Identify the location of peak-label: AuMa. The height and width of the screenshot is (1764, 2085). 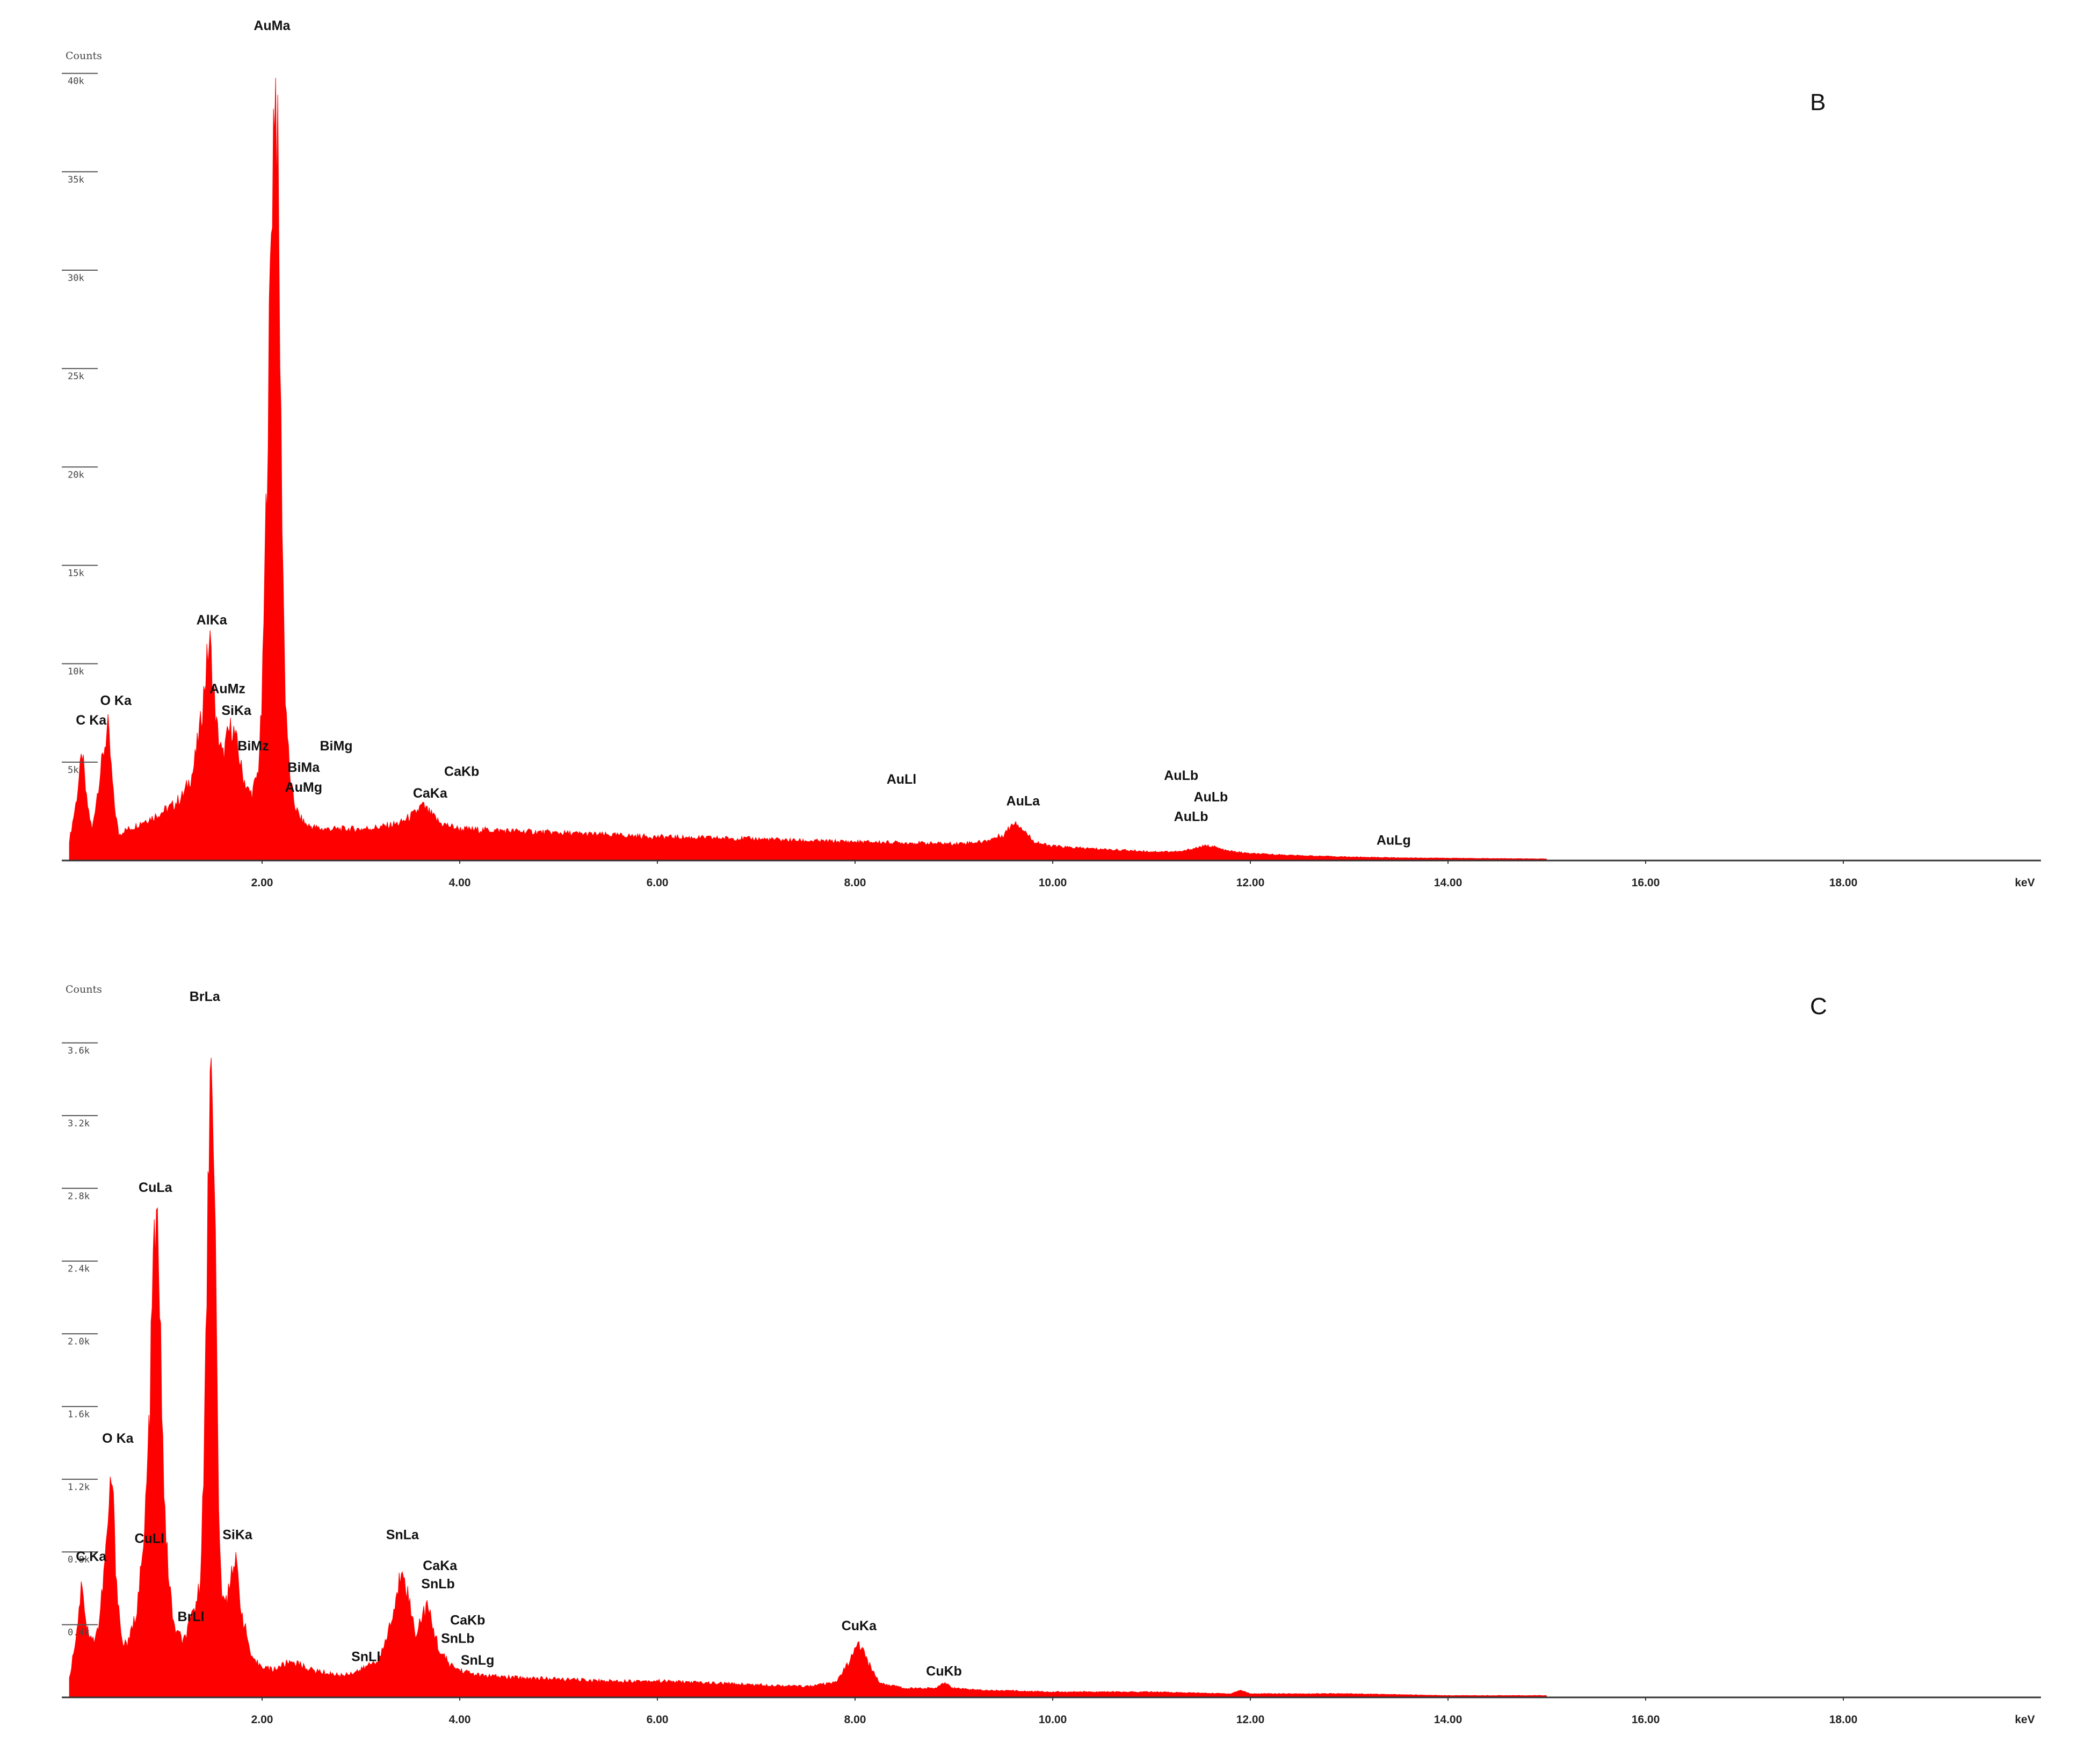
(272, 25).